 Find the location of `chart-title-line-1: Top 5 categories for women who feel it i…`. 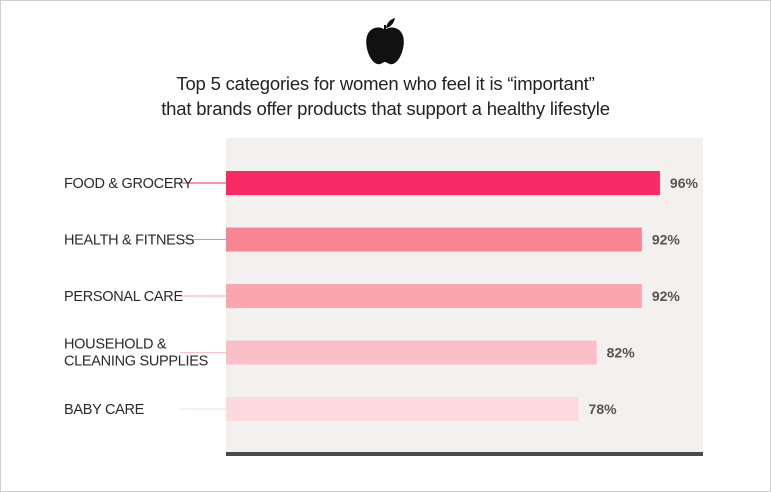

chart-title-line-1: Top 5 categories for women who feel it i… is located at coordinates (385, 83).